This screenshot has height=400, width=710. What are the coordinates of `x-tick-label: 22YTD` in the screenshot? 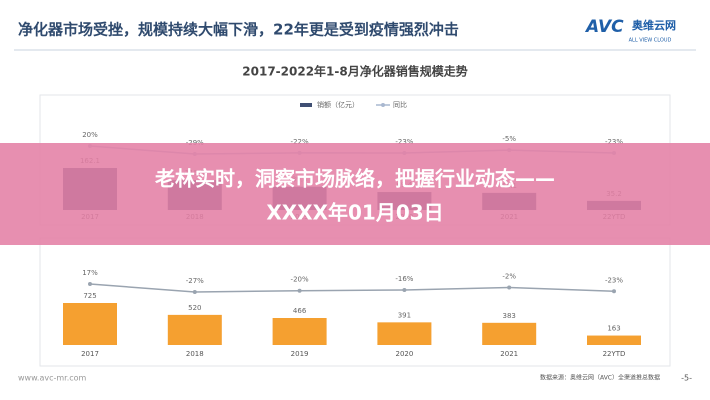 It's located at (614, 354).